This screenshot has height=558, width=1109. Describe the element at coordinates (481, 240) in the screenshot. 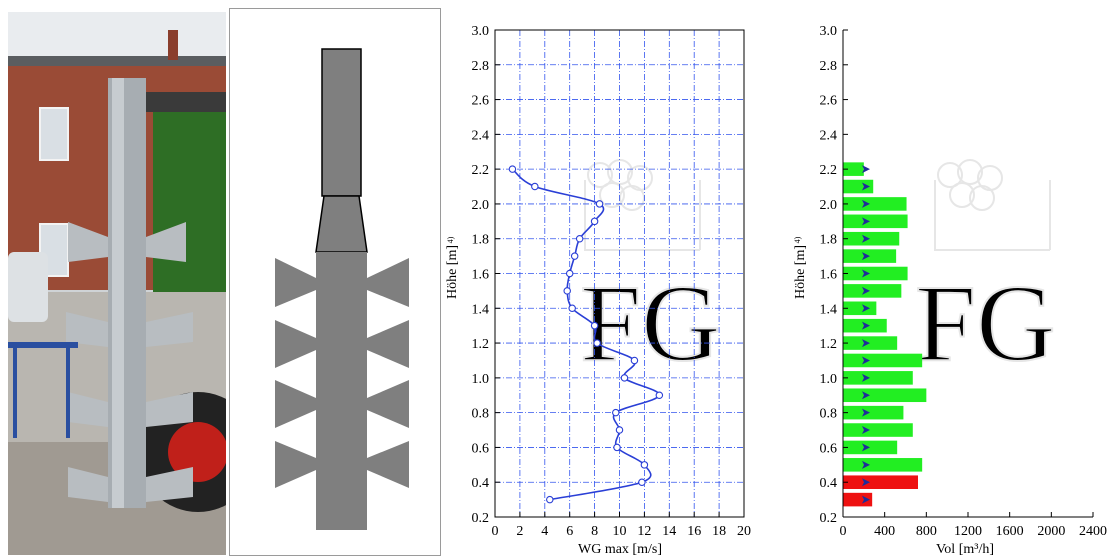

I see `y-tick-label: 1.8` at that location.